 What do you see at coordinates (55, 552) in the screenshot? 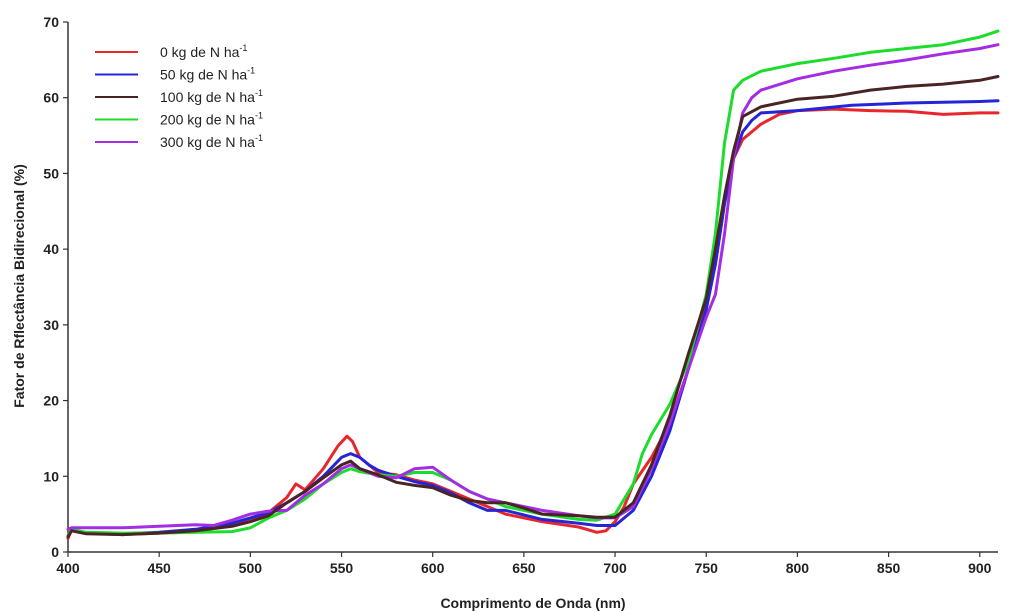
I see `y-tick-label: 0` at bounding box center [55, 552].